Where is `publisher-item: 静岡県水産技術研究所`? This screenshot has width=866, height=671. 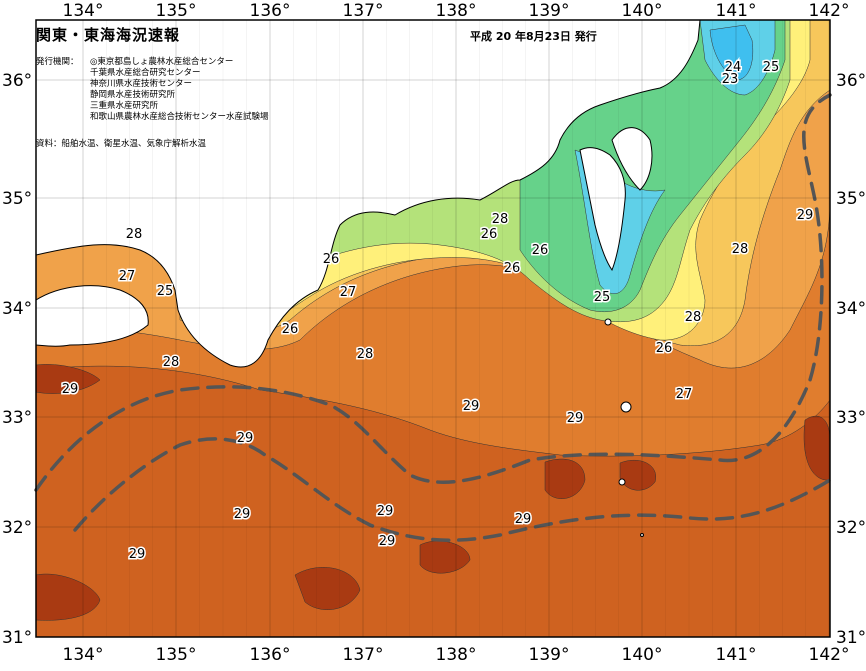
publisher-item: 静岡県水産技術研究所 is located at coordinates (133, 95).